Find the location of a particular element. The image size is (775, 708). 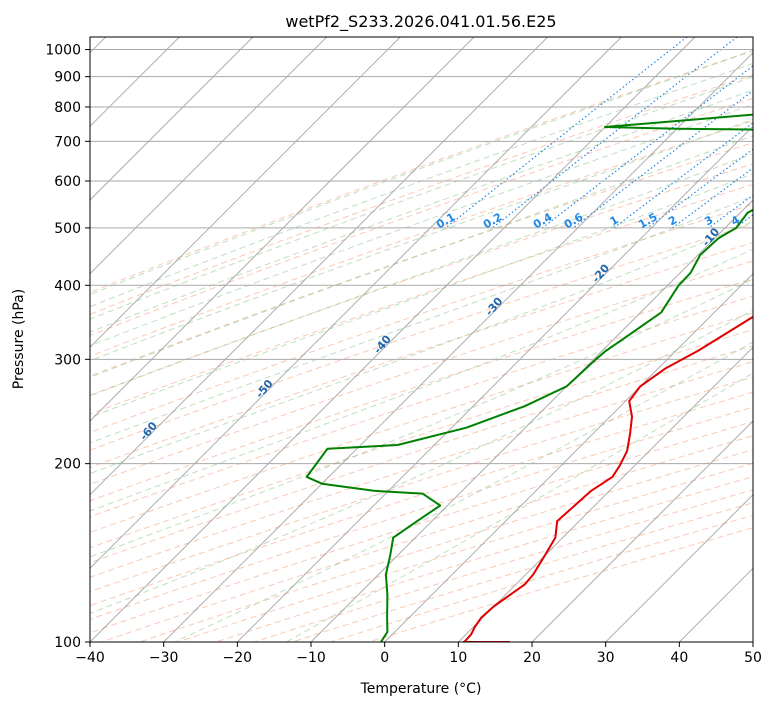

dry-adiabat-label: -20 is located at coordinates (600, 273).